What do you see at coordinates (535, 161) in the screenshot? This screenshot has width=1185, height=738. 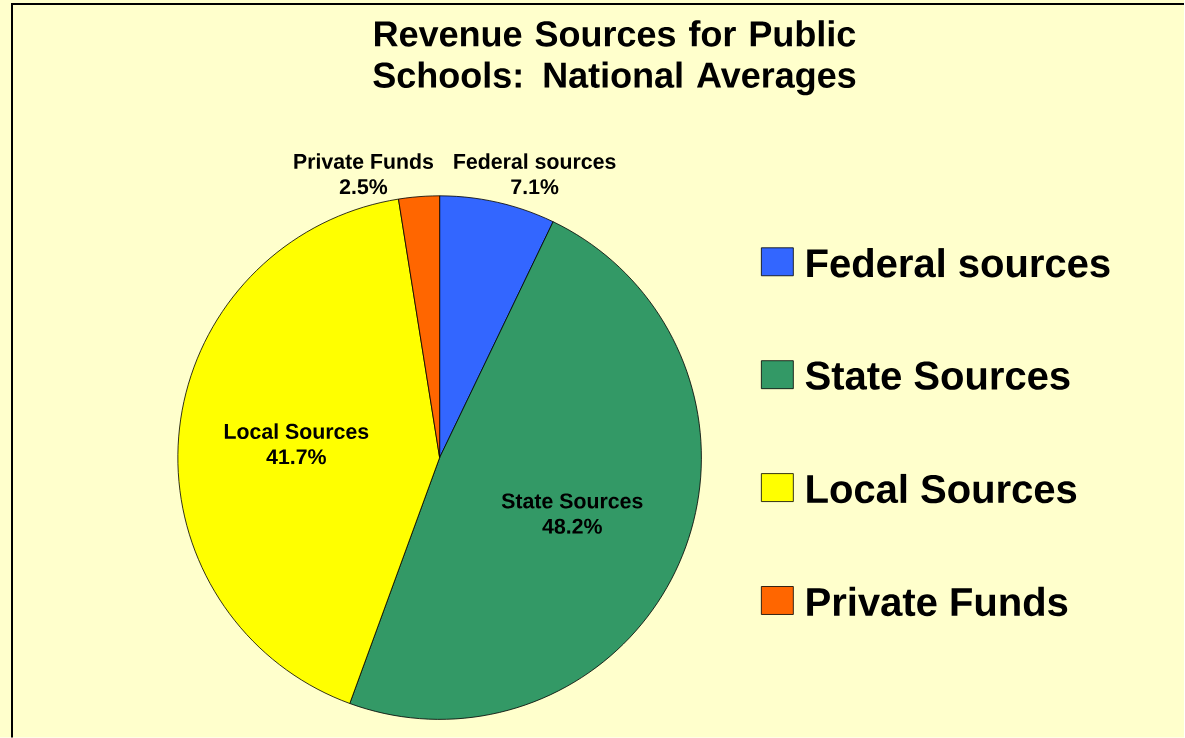 I see `slice-label: Federal sources` at bounding box center [535, 161].